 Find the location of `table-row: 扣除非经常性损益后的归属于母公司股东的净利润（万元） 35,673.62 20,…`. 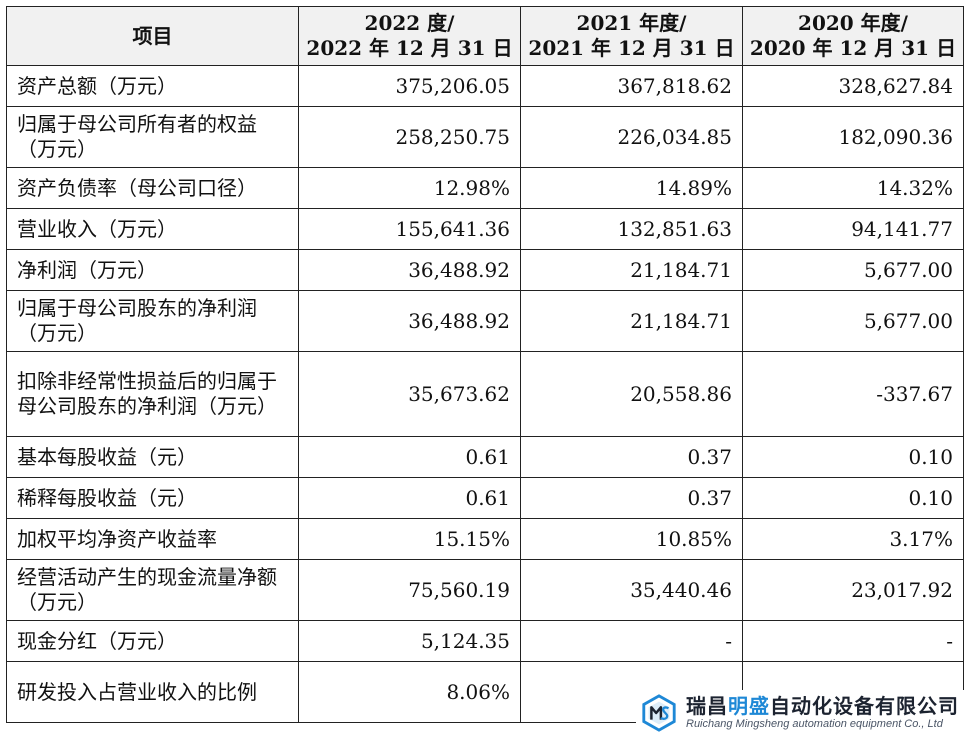

table-row: 扣除非经常性损益后的归属于母公司股东的净利润（万元） 35,673.62 20,… is located at coordinates (485, 394).